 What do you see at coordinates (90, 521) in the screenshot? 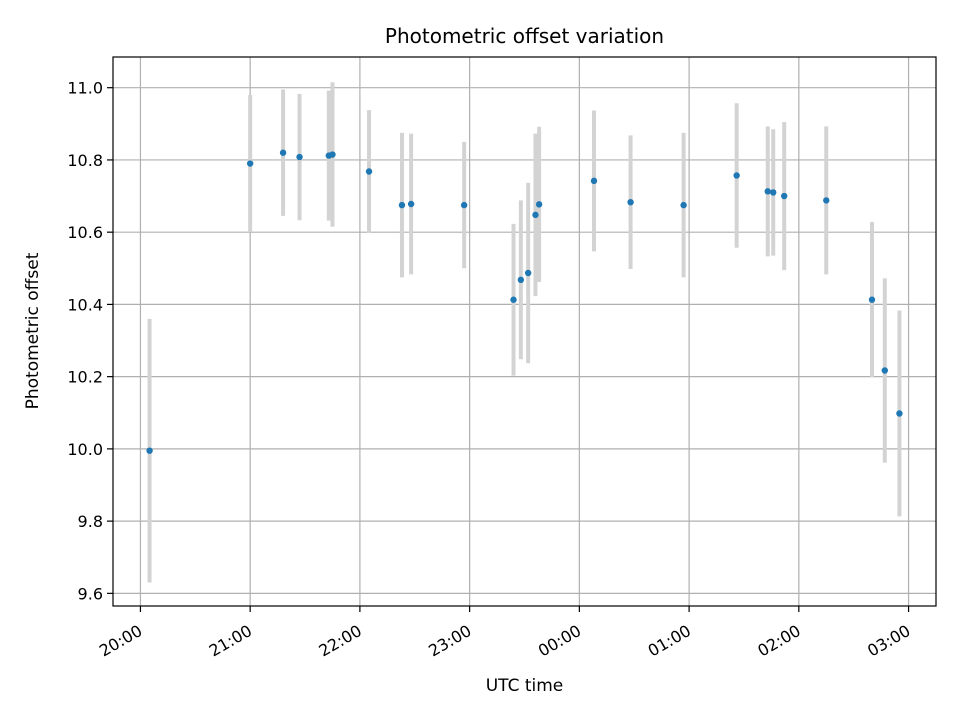
I see `y-tick-label: 9.8` at bounding box center [90, 521].